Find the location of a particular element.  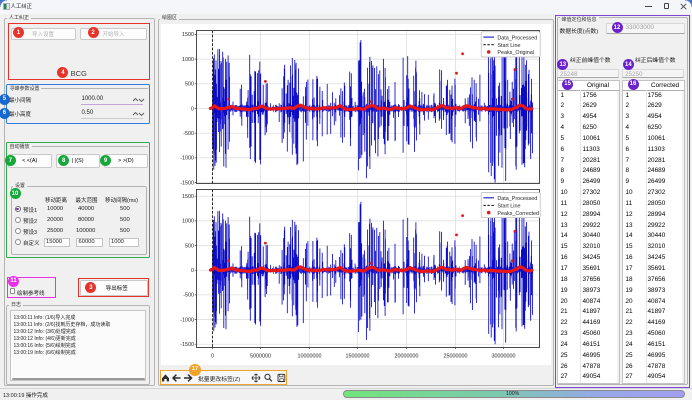

svg-text: 20000000 is located at coordinates (407, 357).